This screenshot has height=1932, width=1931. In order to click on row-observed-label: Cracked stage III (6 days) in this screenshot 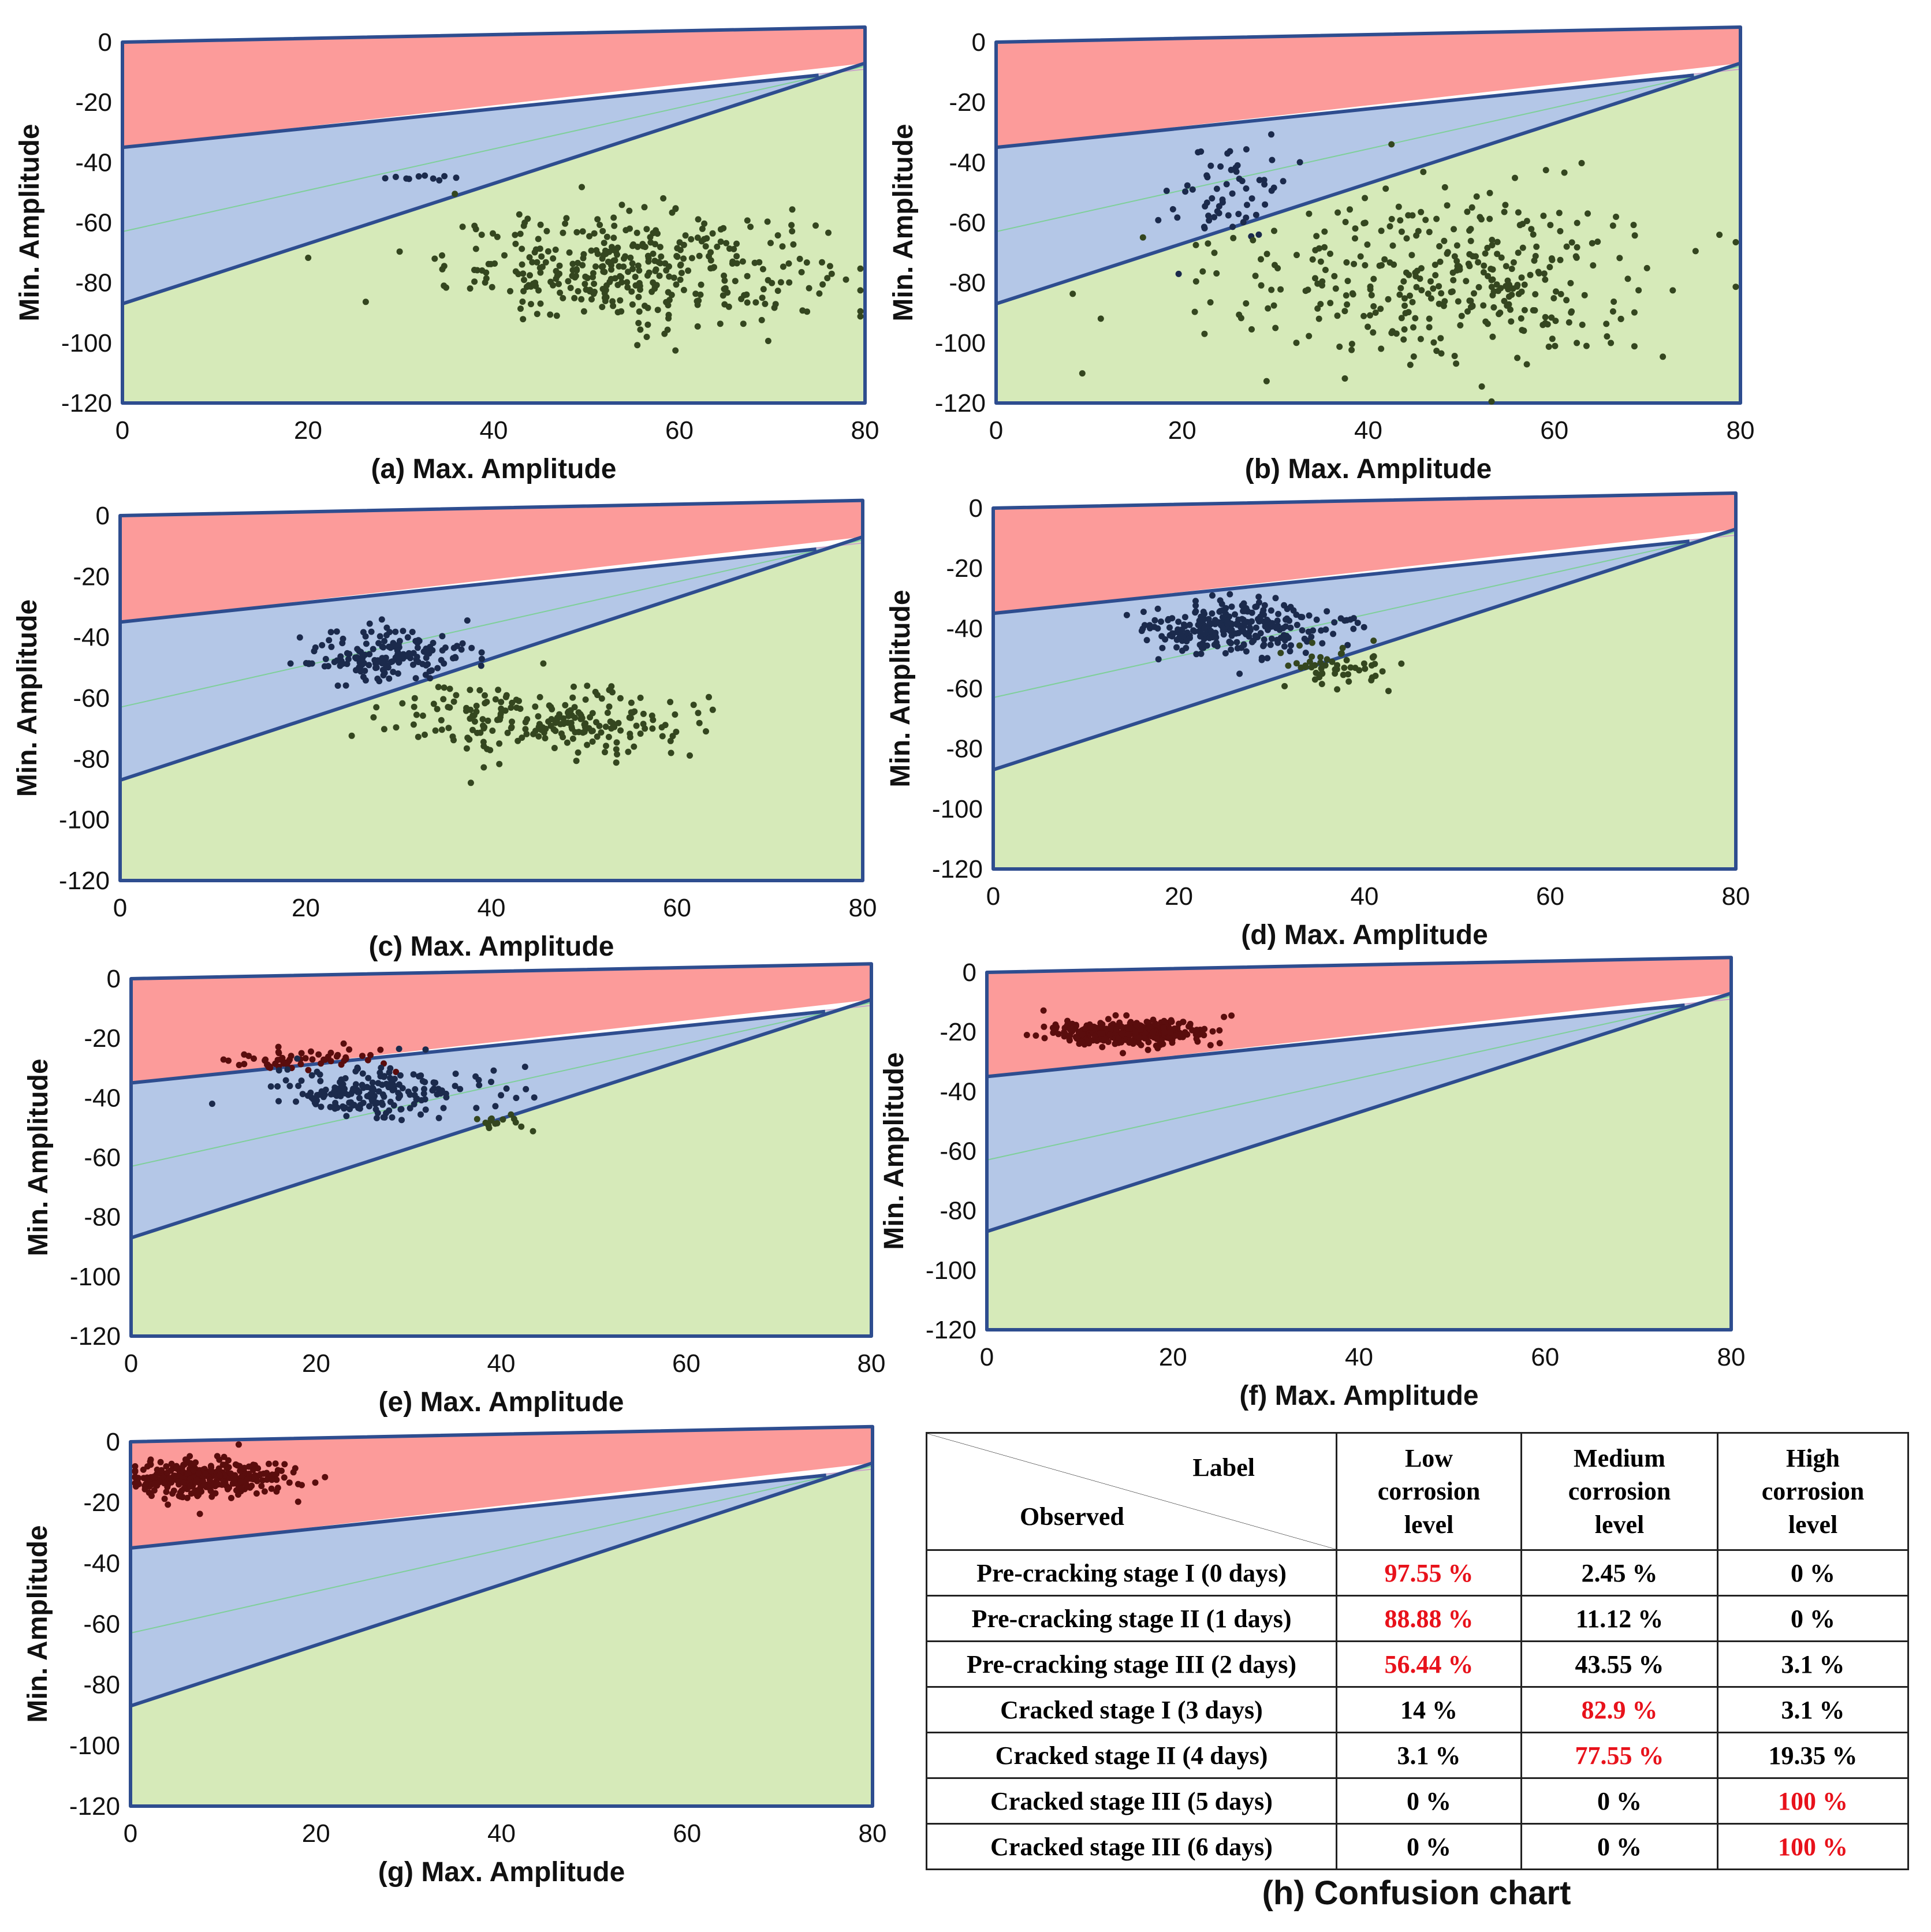, I will do `click(1131, 1846)`.